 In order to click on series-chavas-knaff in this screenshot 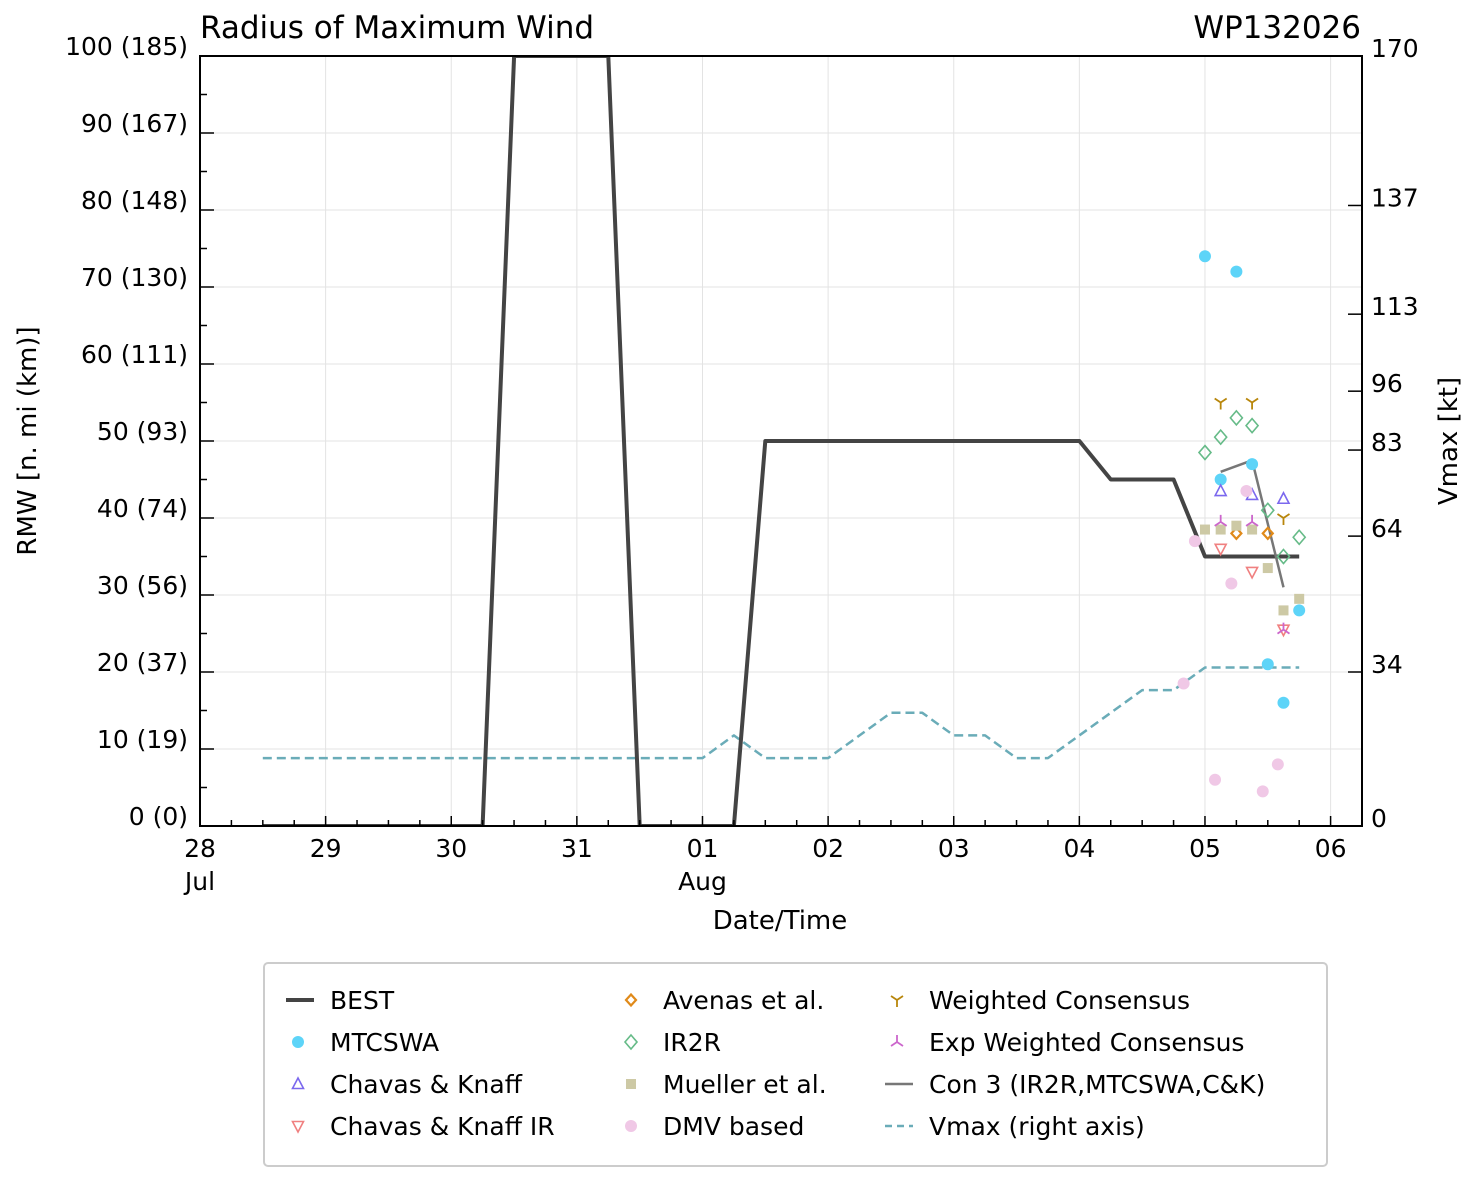, I will do `click(1252, 494)`.